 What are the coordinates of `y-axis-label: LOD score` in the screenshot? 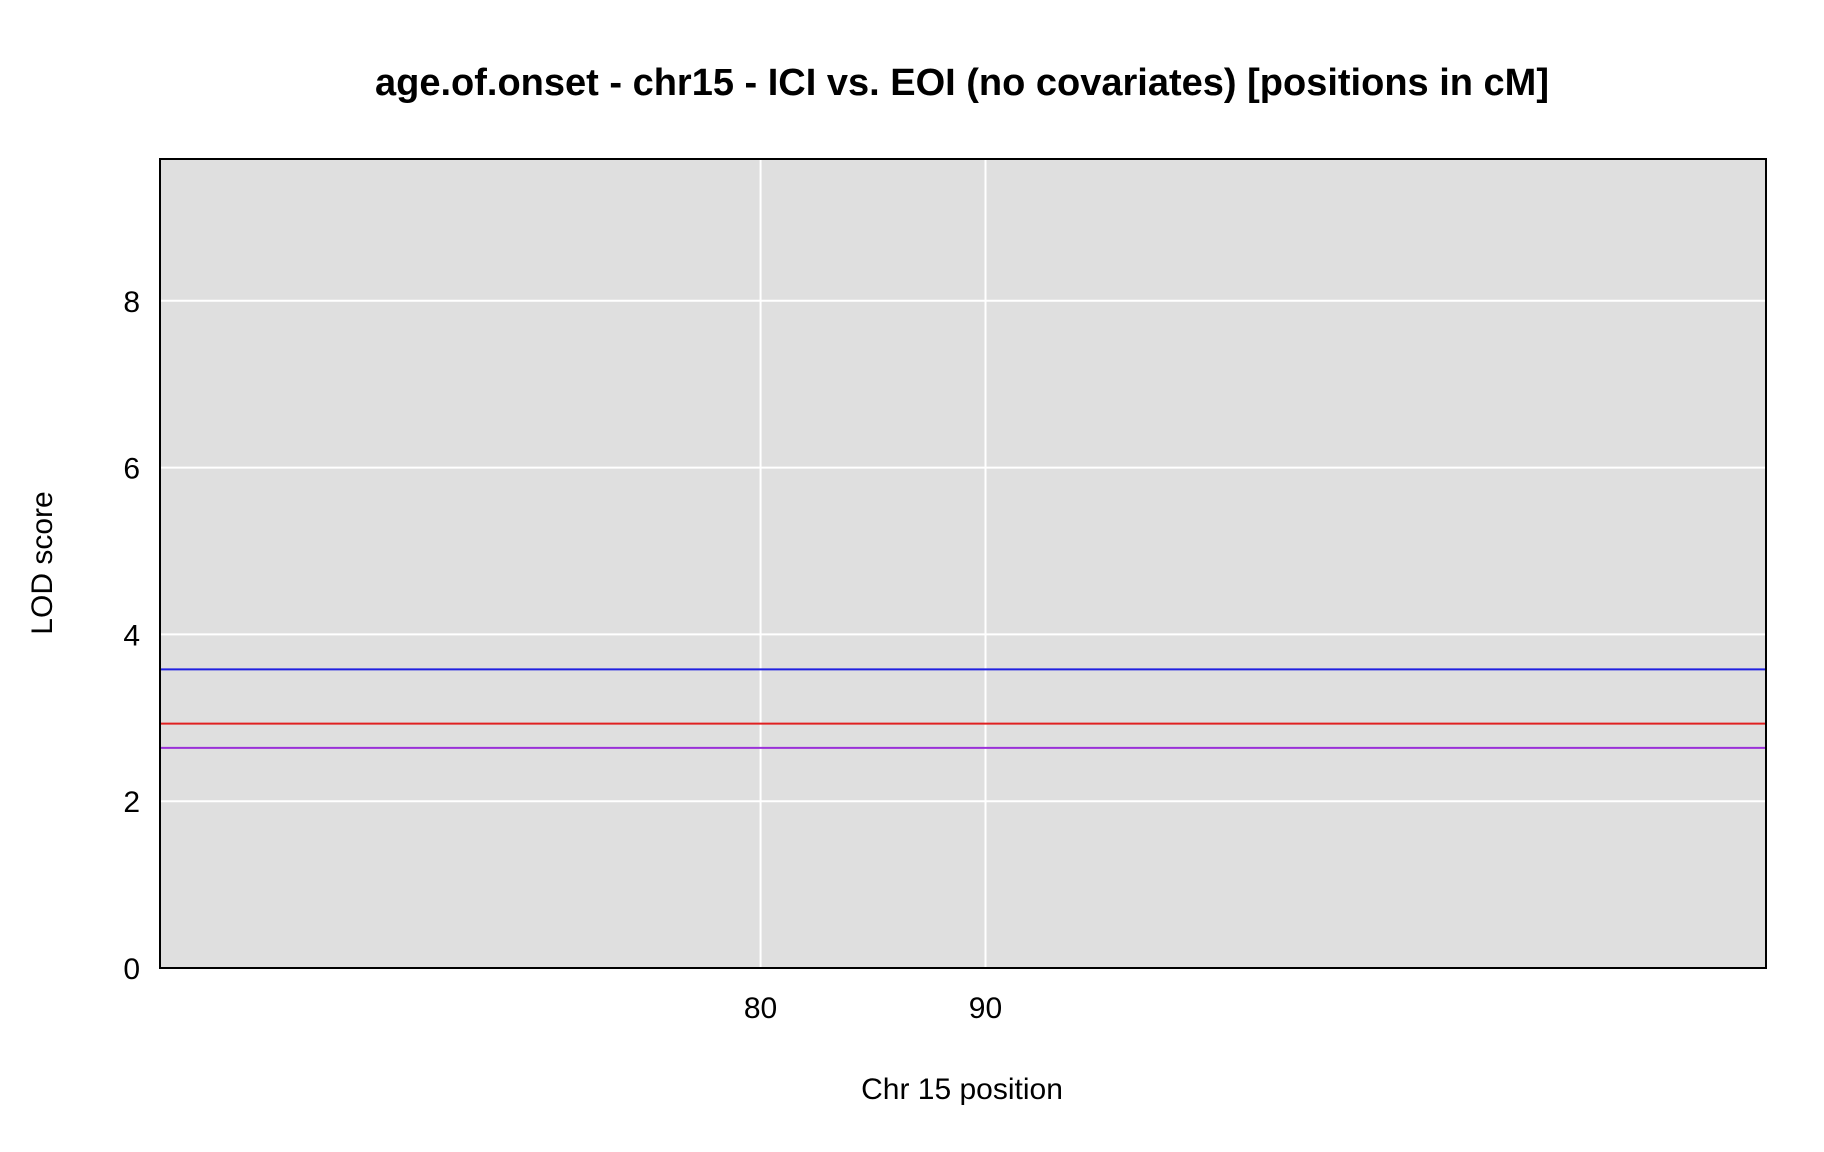 It's located at (42, 562).